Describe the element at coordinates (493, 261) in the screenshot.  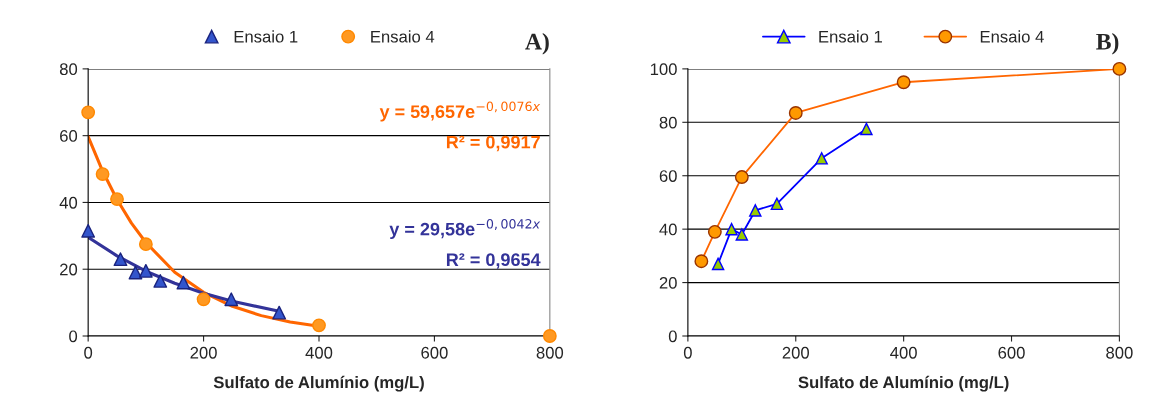
I see `annotation: R² = 0,9654` at that location.